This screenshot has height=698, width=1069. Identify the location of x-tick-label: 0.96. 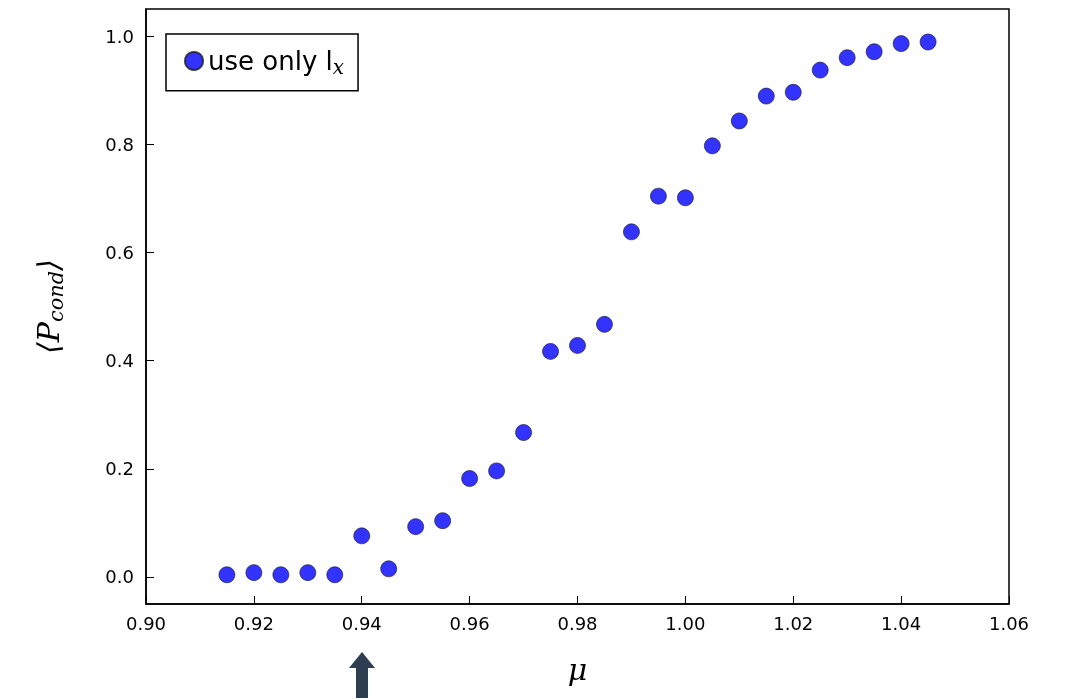
(469, 623).